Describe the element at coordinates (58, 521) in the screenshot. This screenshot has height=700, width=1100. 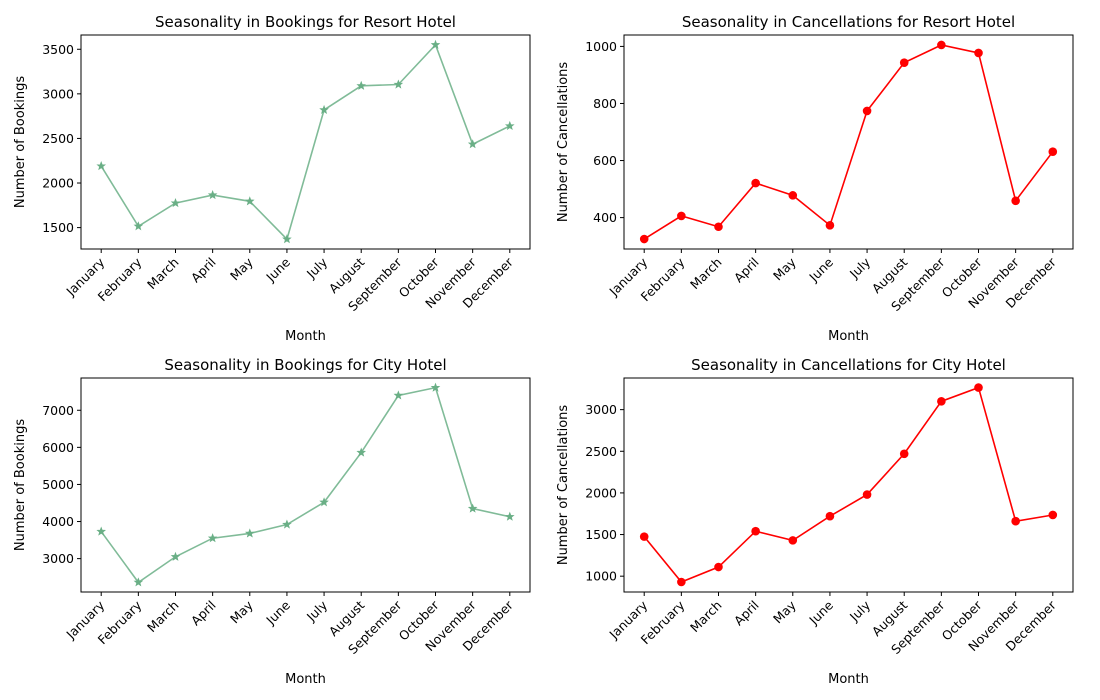
I see `y-tick-label: 4000` at that location.